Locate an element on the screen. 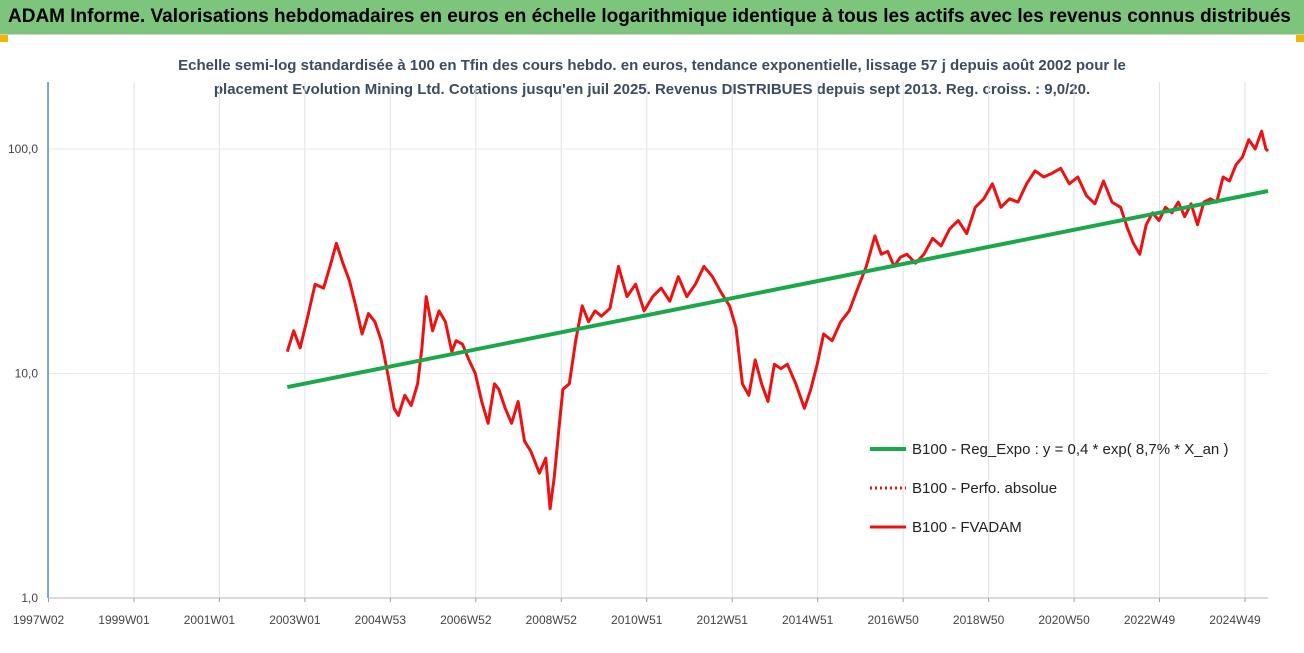 The image size is (1304, 653). corner-accent-left is located at coordinates (4, 38).